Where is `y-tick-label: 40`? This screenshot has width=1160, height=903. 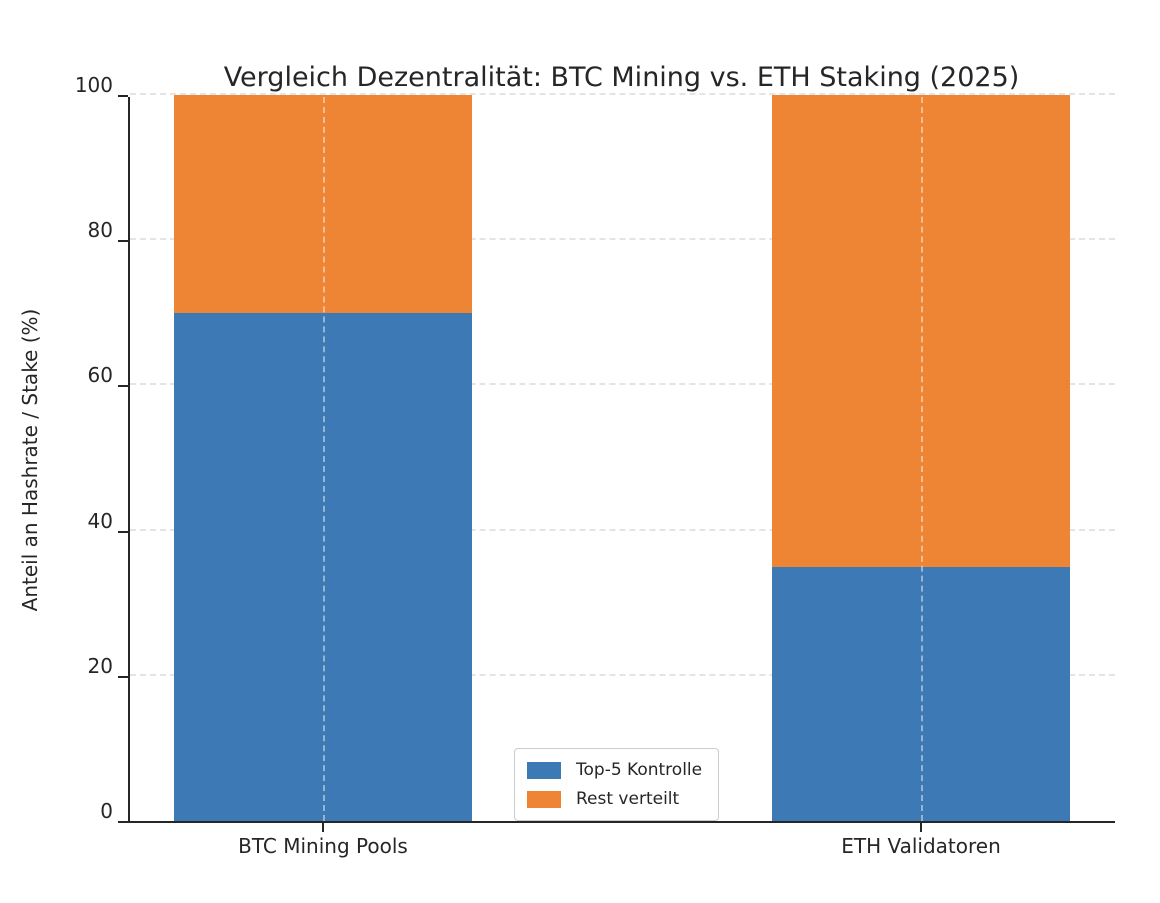
y-tick-label: 40 is located at coordinates (100, 520).